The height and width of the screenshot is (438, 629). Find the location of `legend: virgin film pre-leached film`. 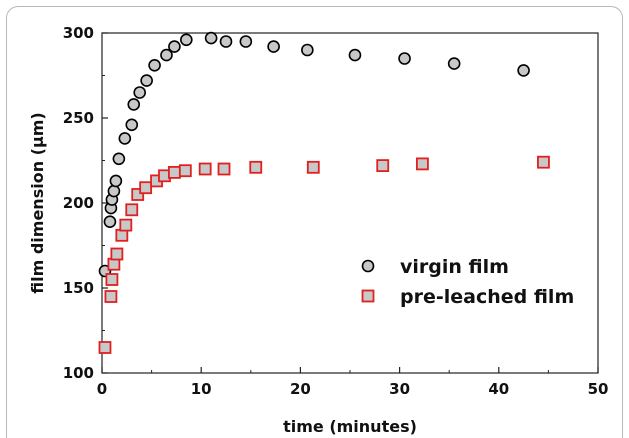

legend: virgin film pre-leached film is located at coordinates (467, 282).